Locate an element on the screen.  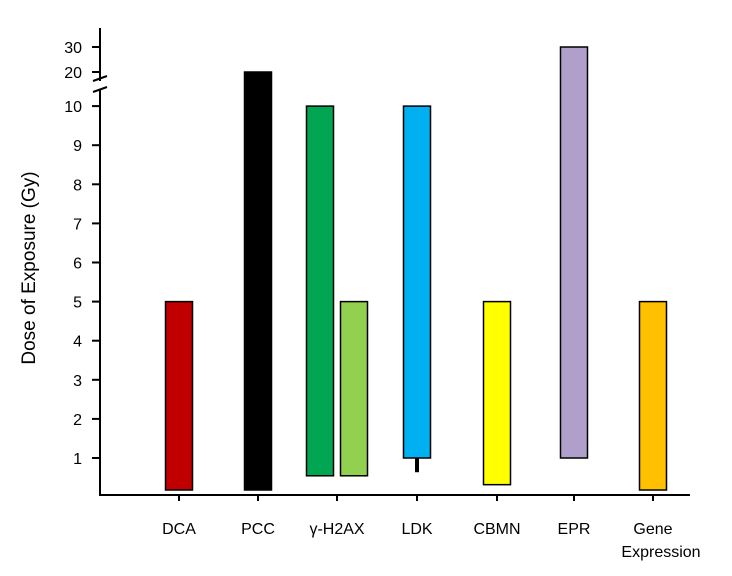
y-tick-label: 10 is located at coordinates (73, 107).